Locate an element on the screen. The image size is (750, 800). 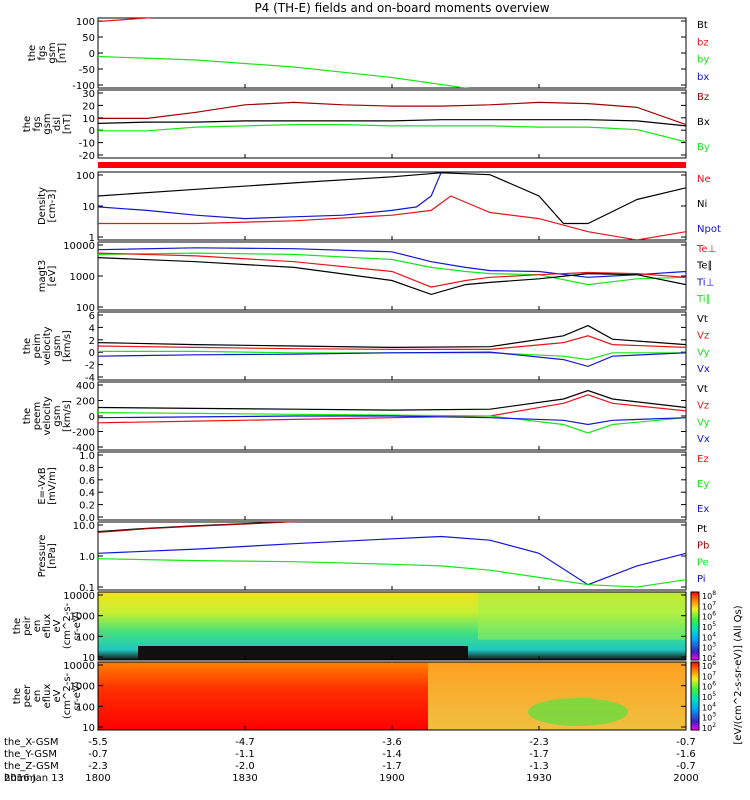
x-axis-row-label: the_Y-GSM is located at coordinates (30, 754).